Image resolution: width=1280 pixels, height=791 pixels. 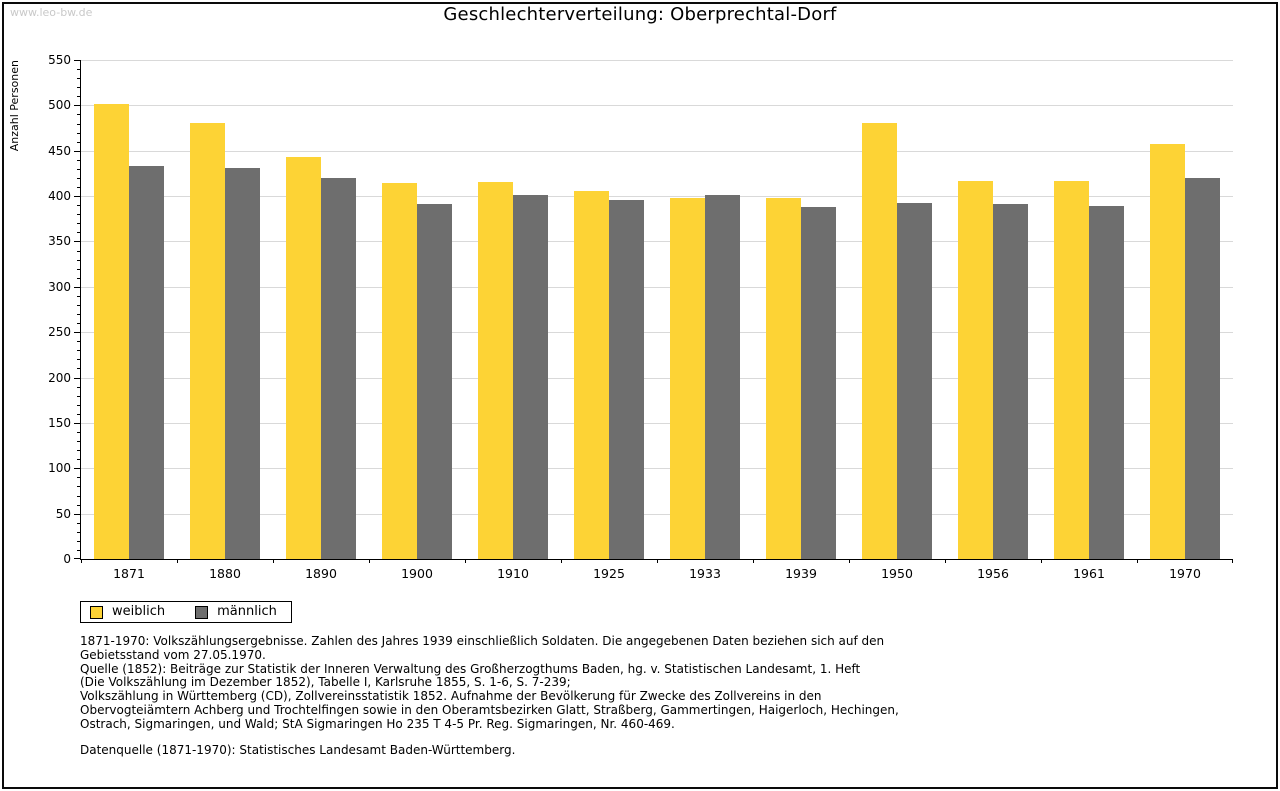 What do you see at coordinates (59, 105) in the screenshot?
I see `y-tick-label: 500` at bounding box center [59, 105].